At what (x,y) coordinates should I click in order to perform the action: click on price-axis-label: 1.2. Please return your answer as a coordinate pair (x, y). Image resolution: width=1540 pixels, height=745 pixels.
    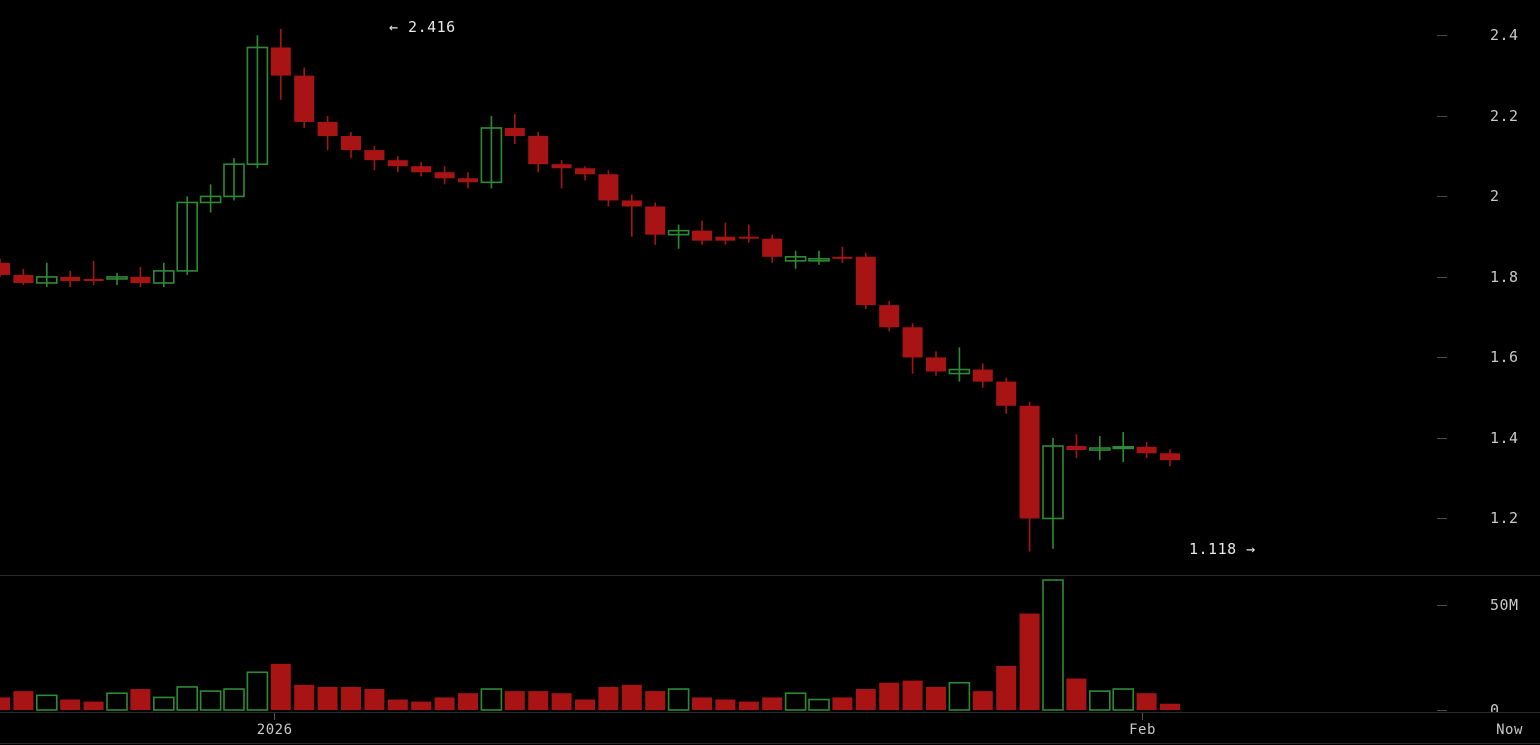
    Looking at the image, I should click on (1504, 518).